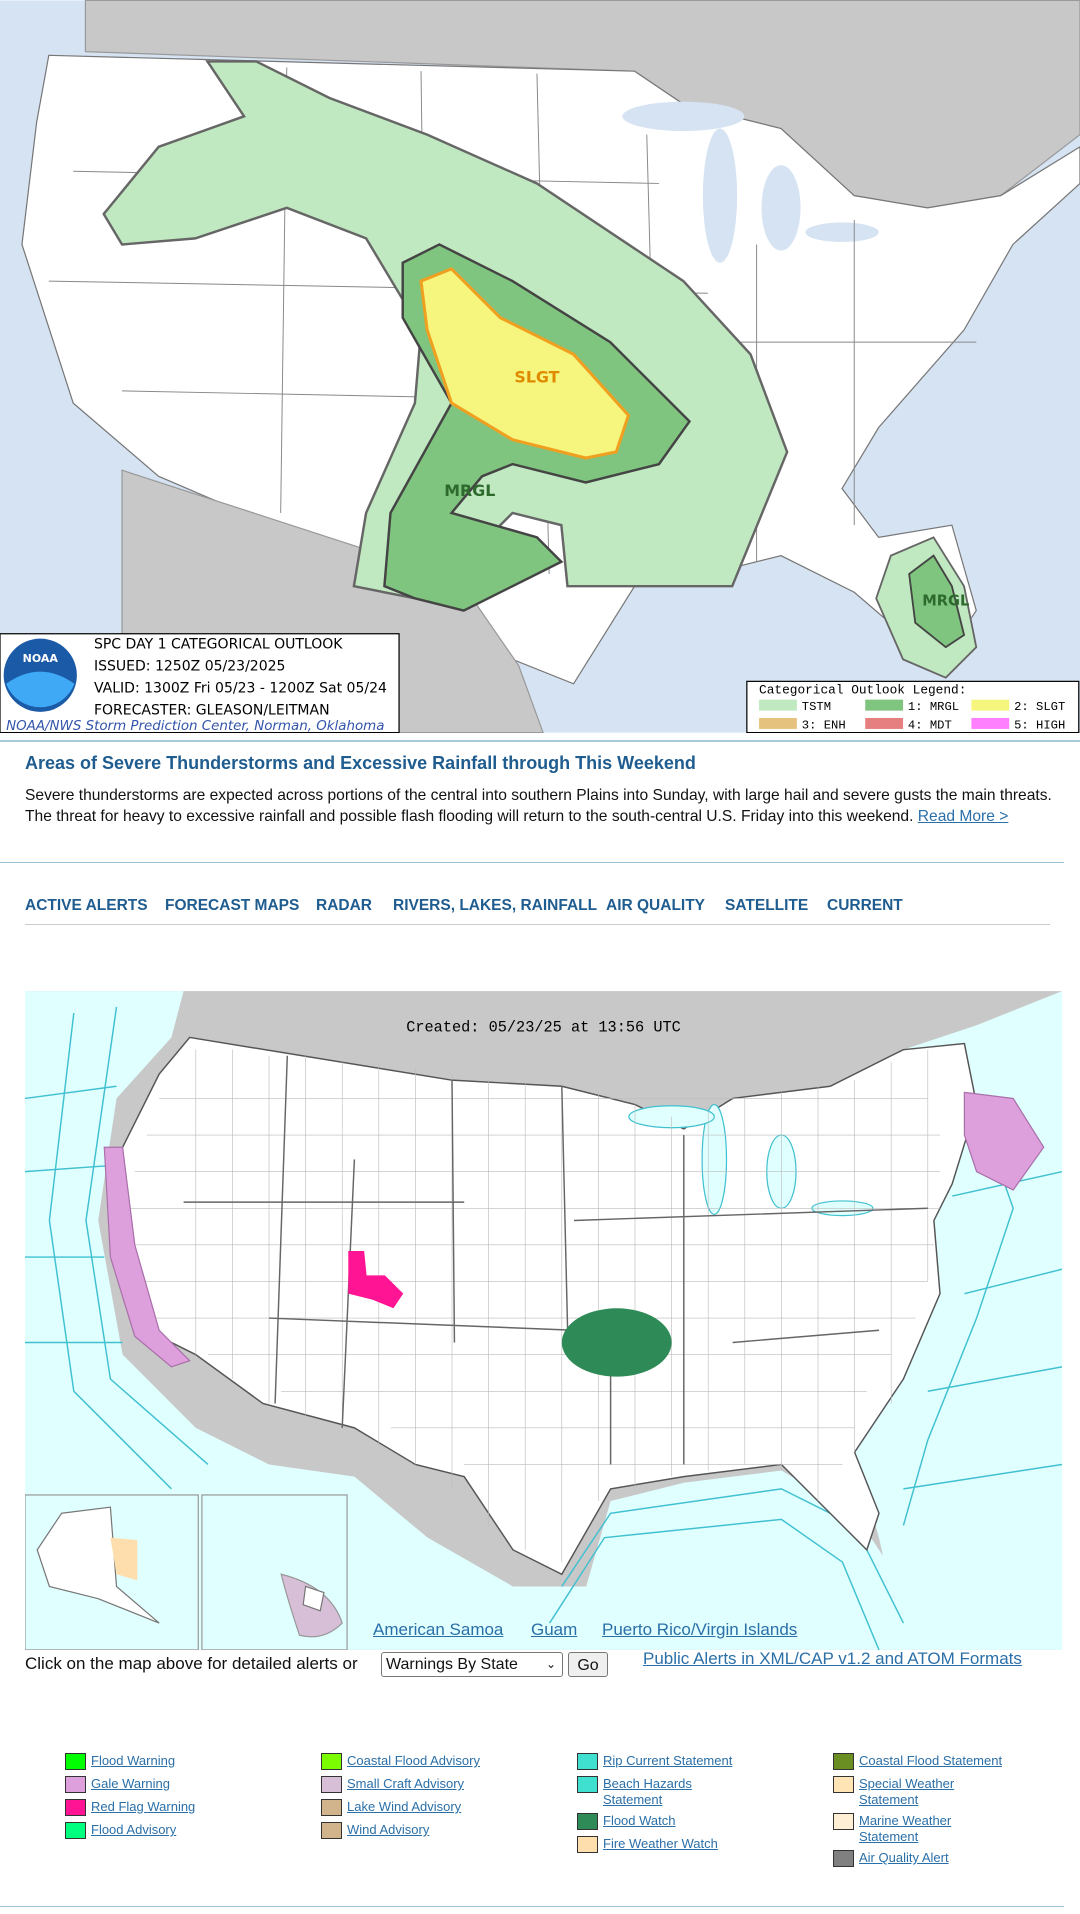  Describe the element at coordinates (525, 363) in the screenshot. I see `slgt-area` at that location.